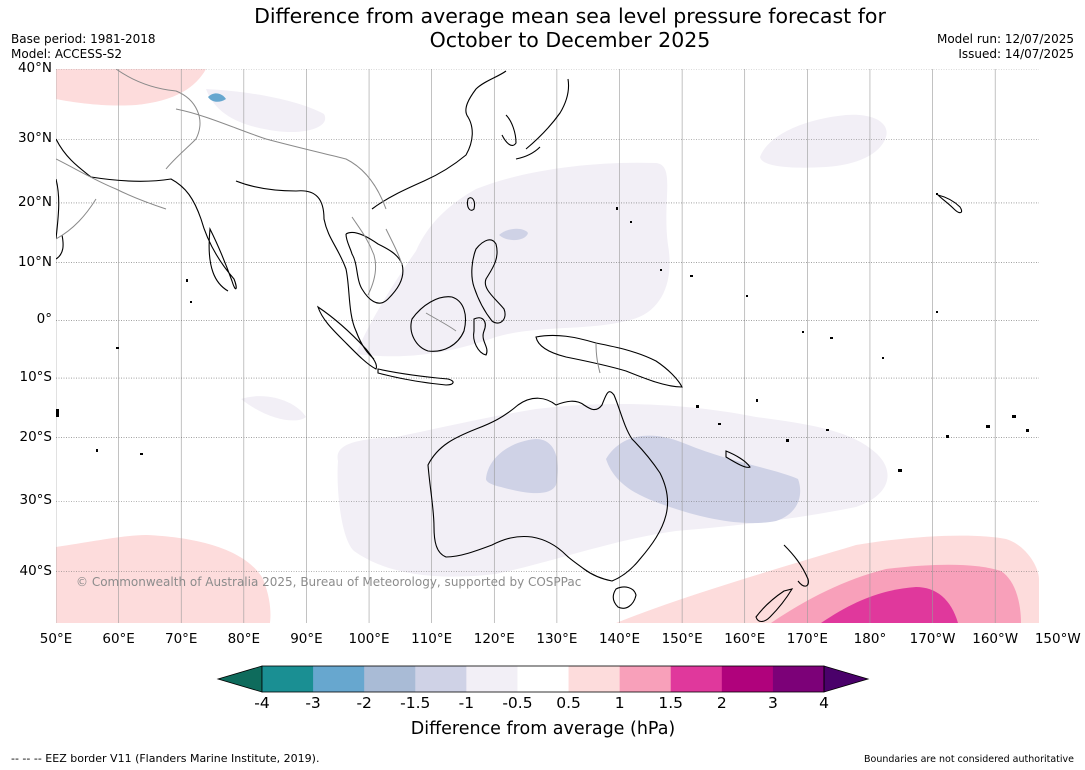  Describe the element at coordinates (932, 639) in the screenshot. I see `longitude-tick-label: 170°W` at that location.